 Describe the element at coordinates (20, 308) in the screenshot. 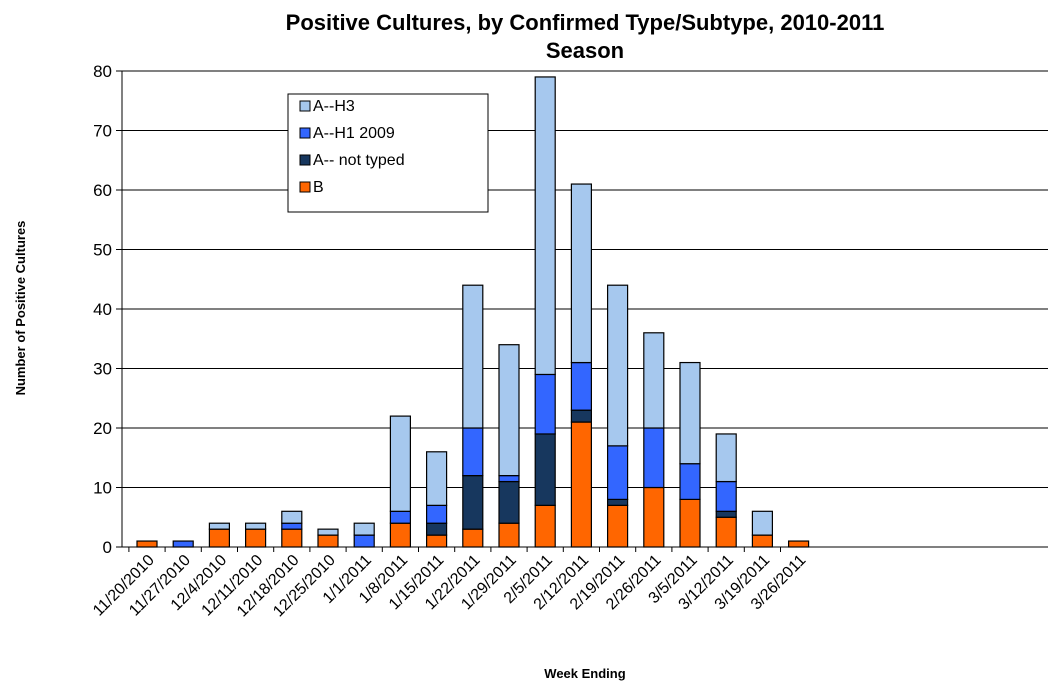

I see `y-axis-label: Number of Positive Cultures` at that location.